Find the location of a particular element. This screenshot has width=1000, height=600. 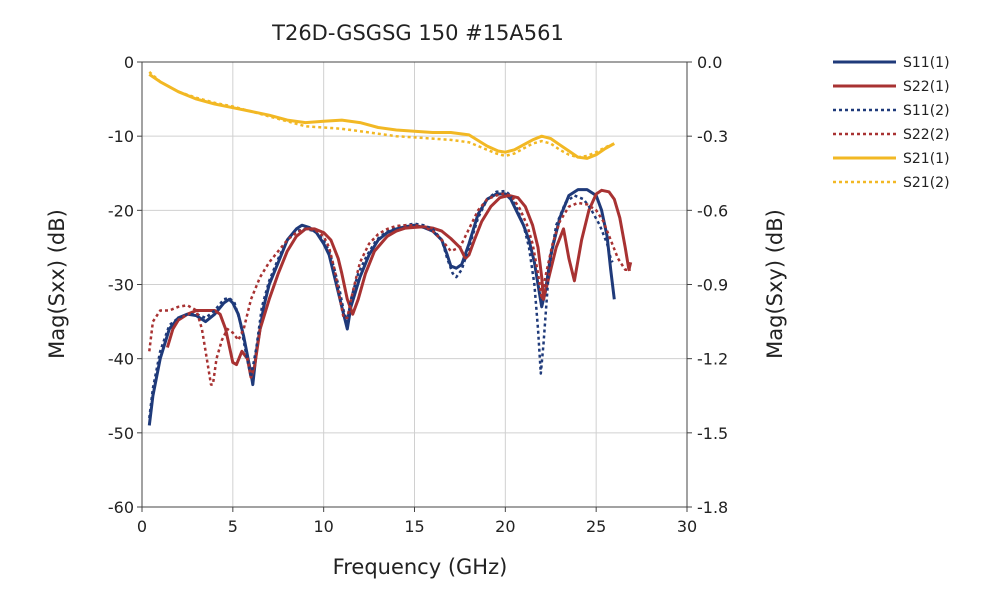

series-line-s221 is located at coordinates (399, 283).